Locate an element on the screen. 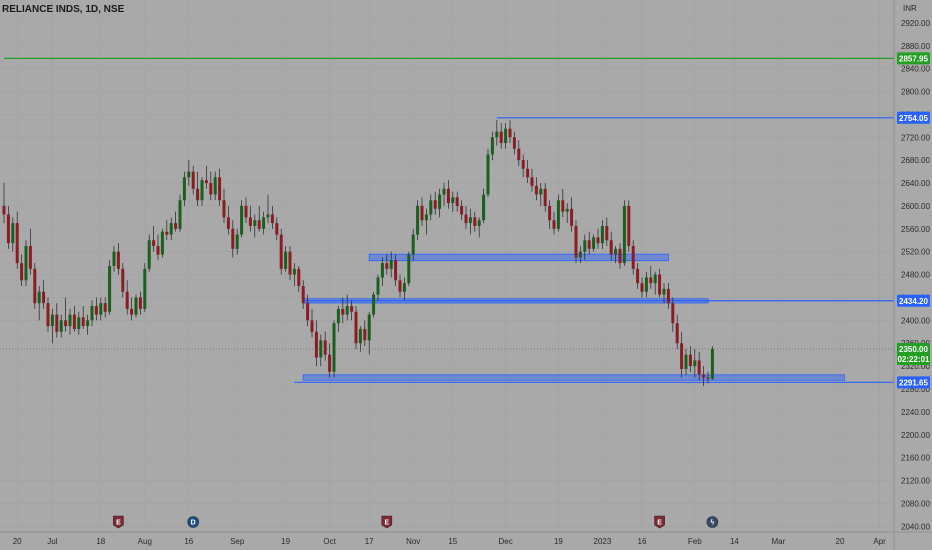 The image size is (932, 550). price-tick-label: 2840.00 is located at coordinates (915, 69).